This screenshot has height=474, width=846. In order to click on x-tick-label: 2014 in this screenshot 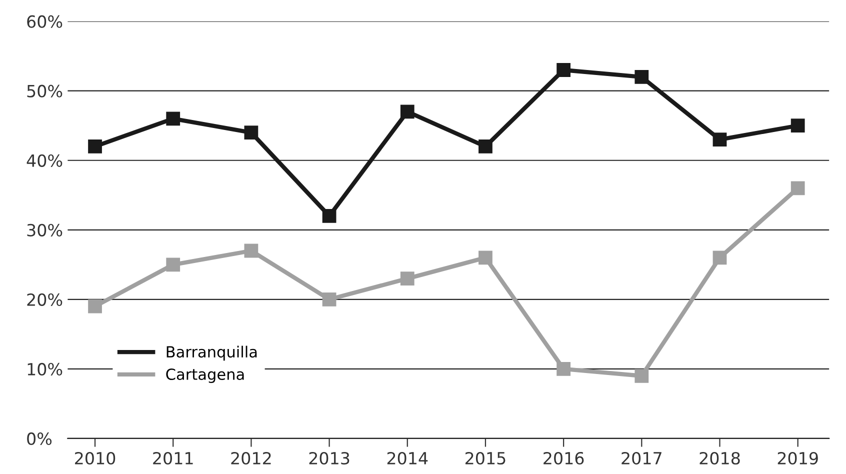, I will do `click(407, 458)`.